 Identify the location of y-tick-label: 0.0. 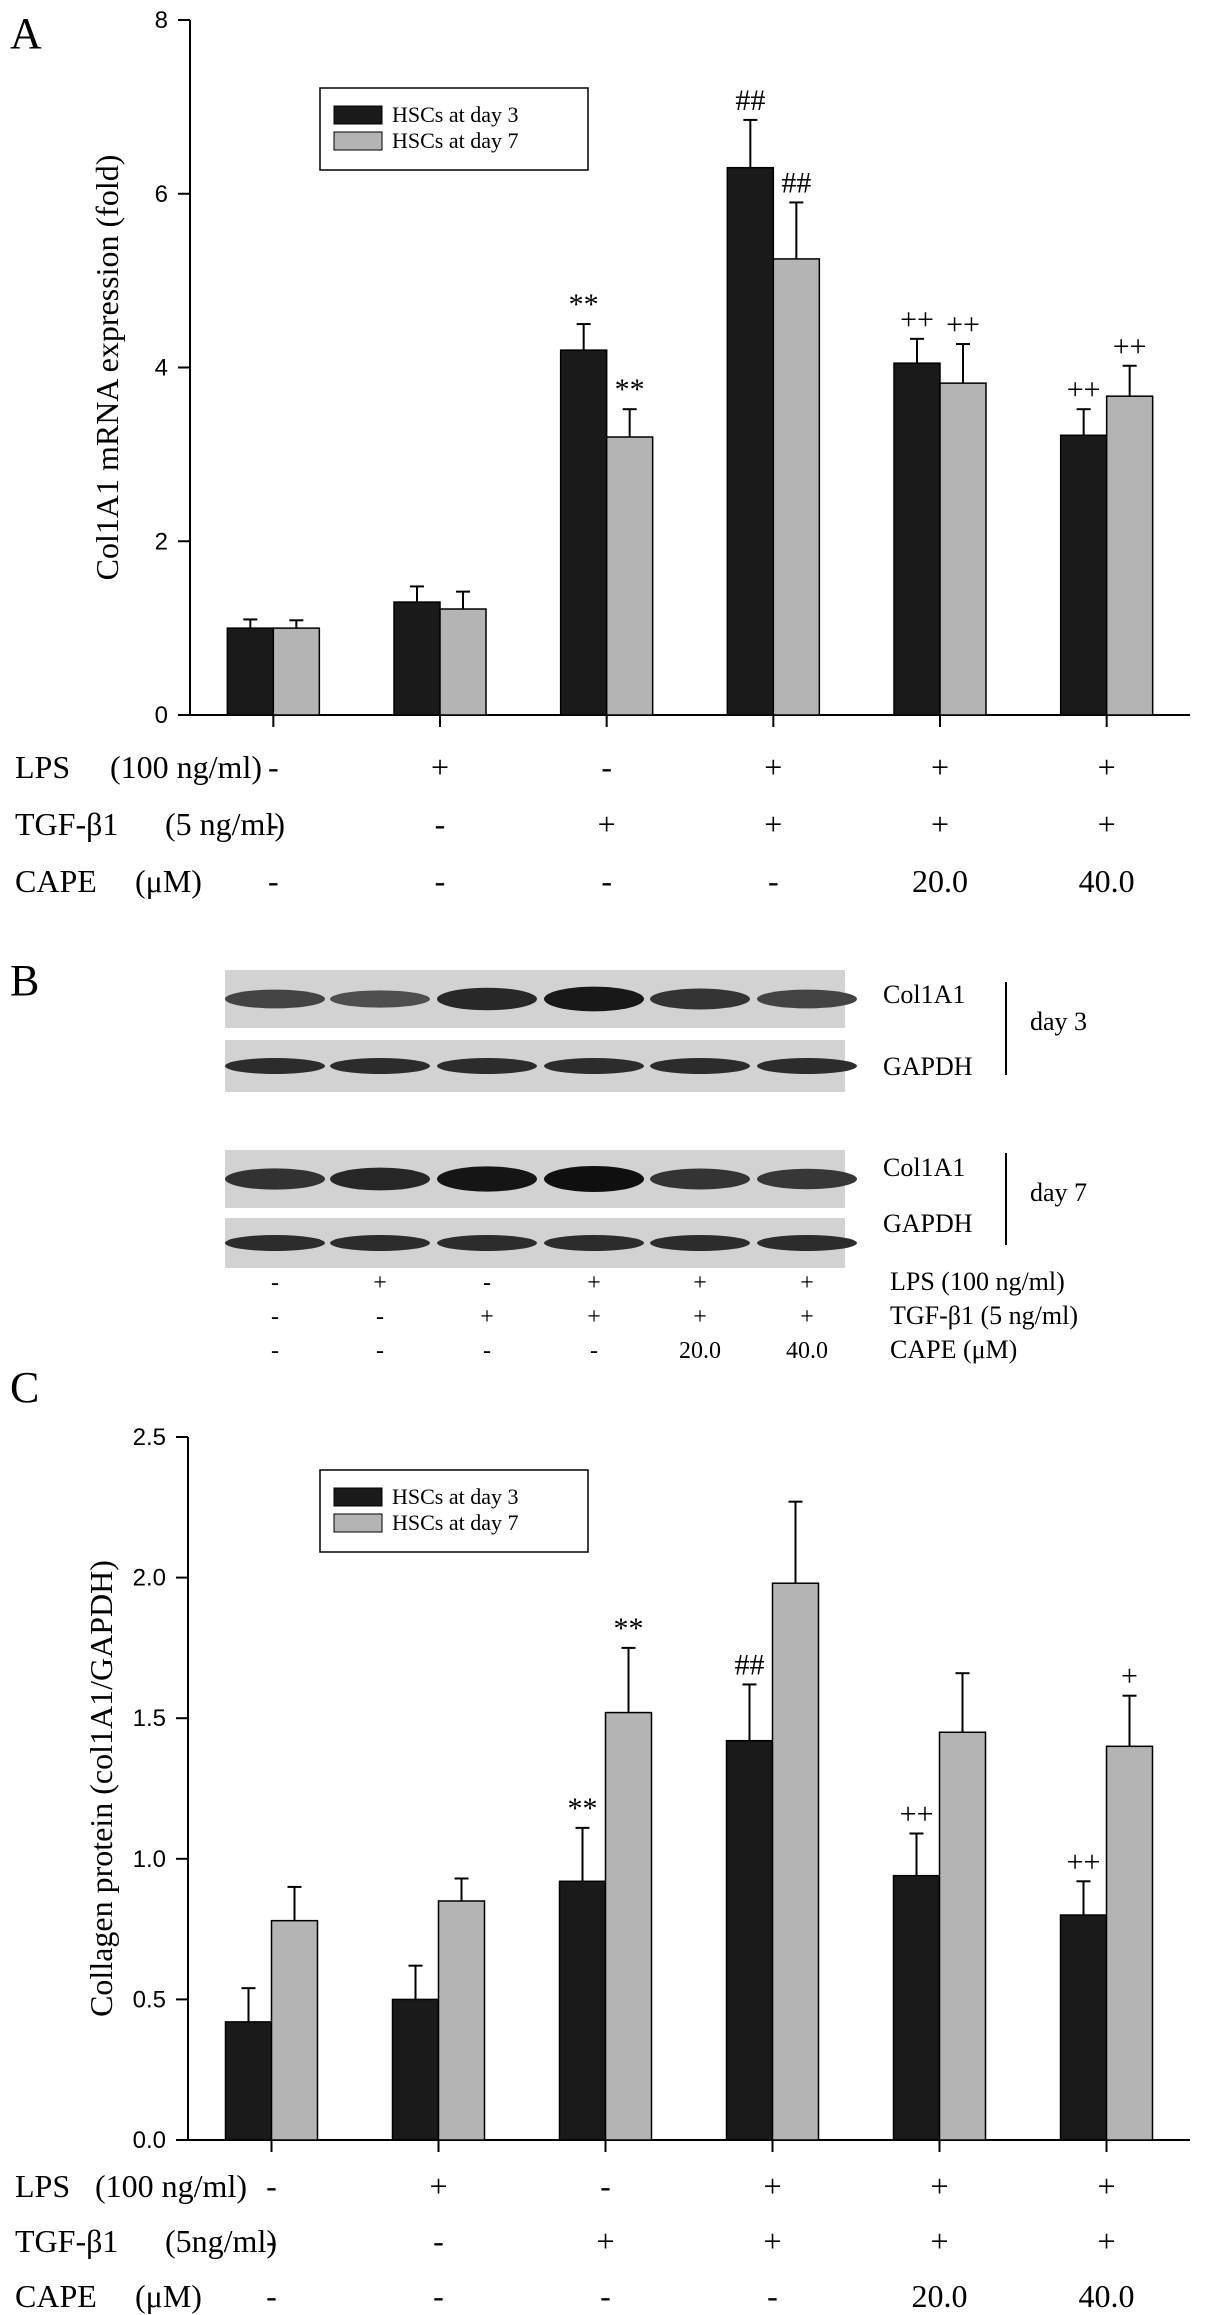
(149, 2140).